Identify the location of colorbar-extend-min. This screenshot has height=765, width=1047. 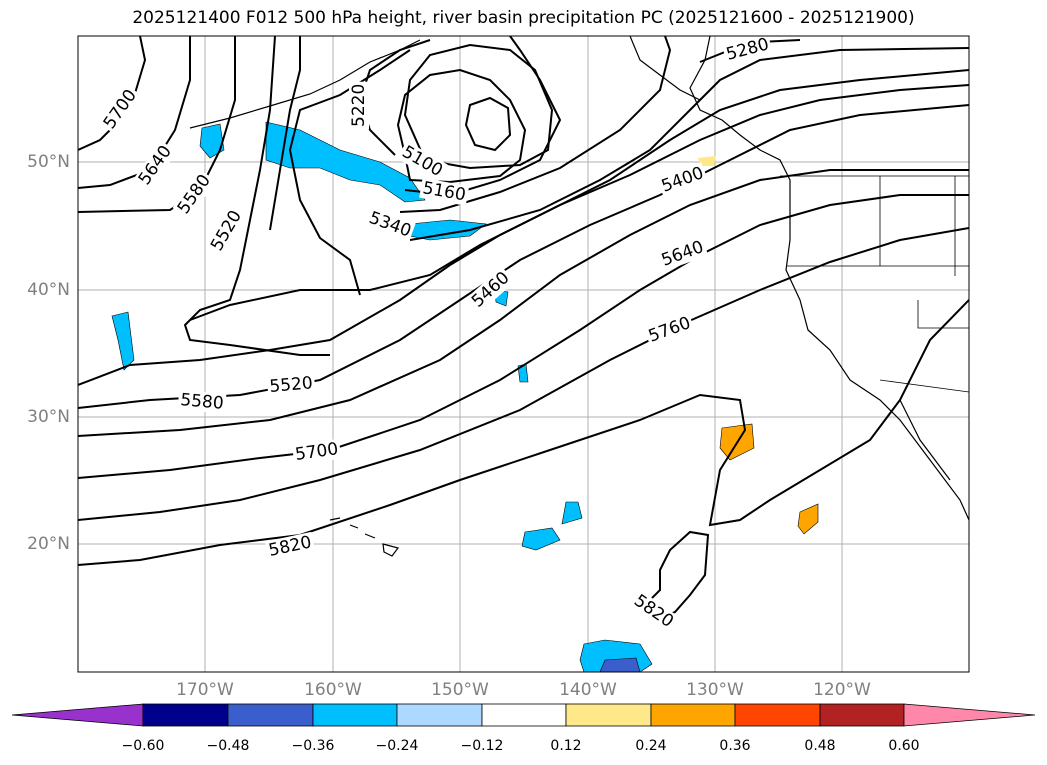
(77, 715).